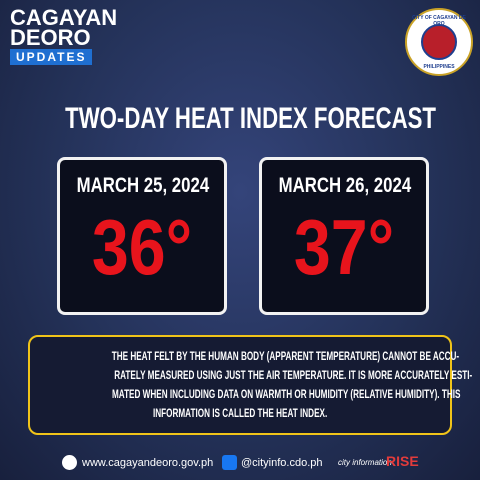  I want to click on office-logo: city information, so click(365, 462).